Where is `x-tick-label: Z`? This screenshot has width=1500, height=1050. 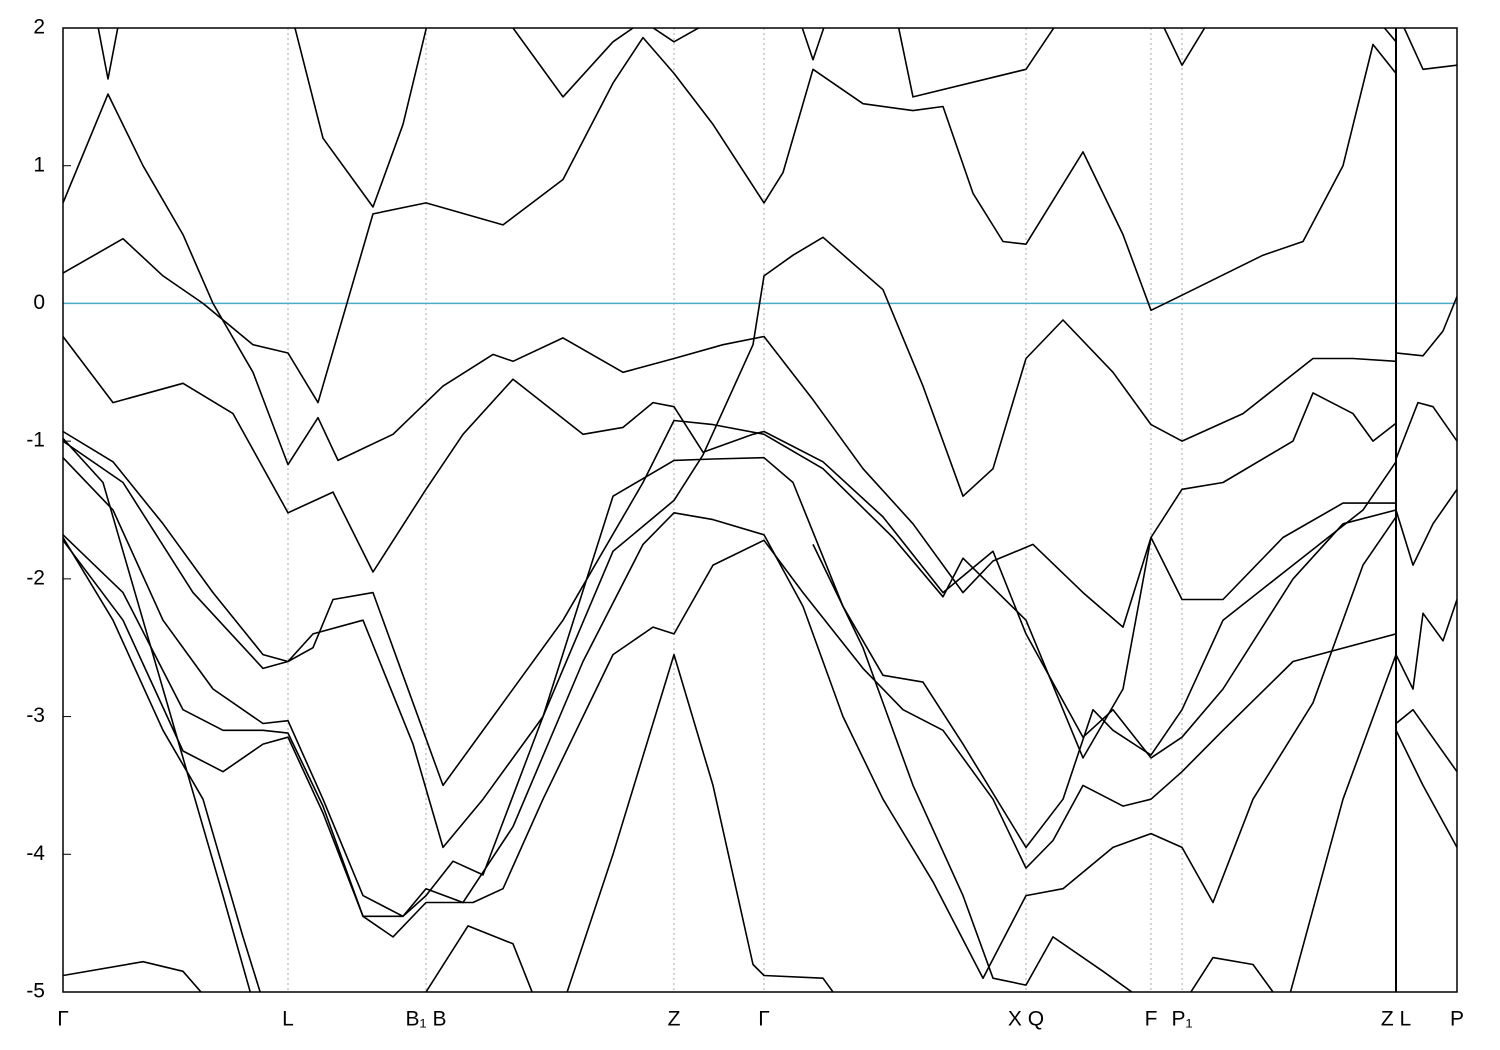
x-tick-label: Z is located at coordinates (674, 1019).